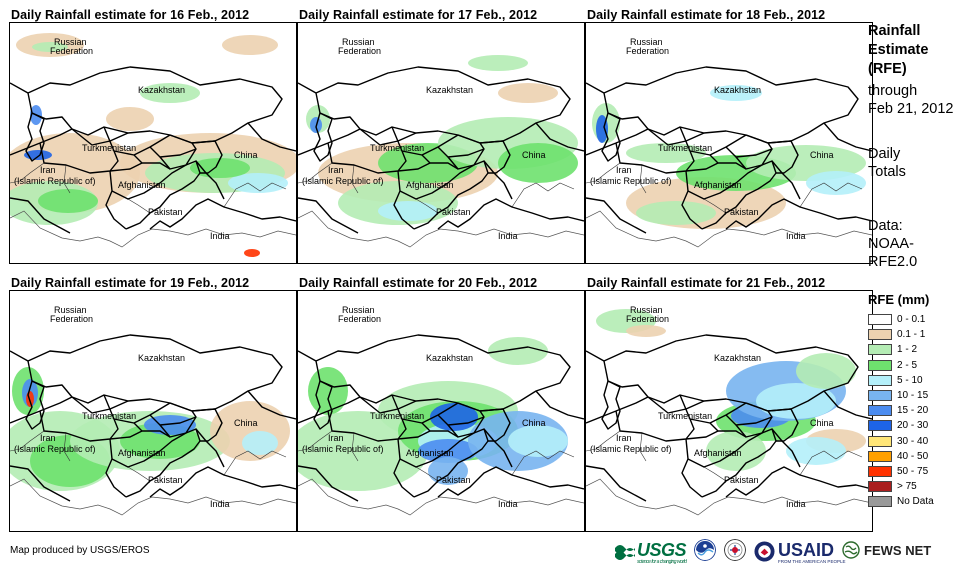  I want to click on legend-item: No Data, so click(901, 501).